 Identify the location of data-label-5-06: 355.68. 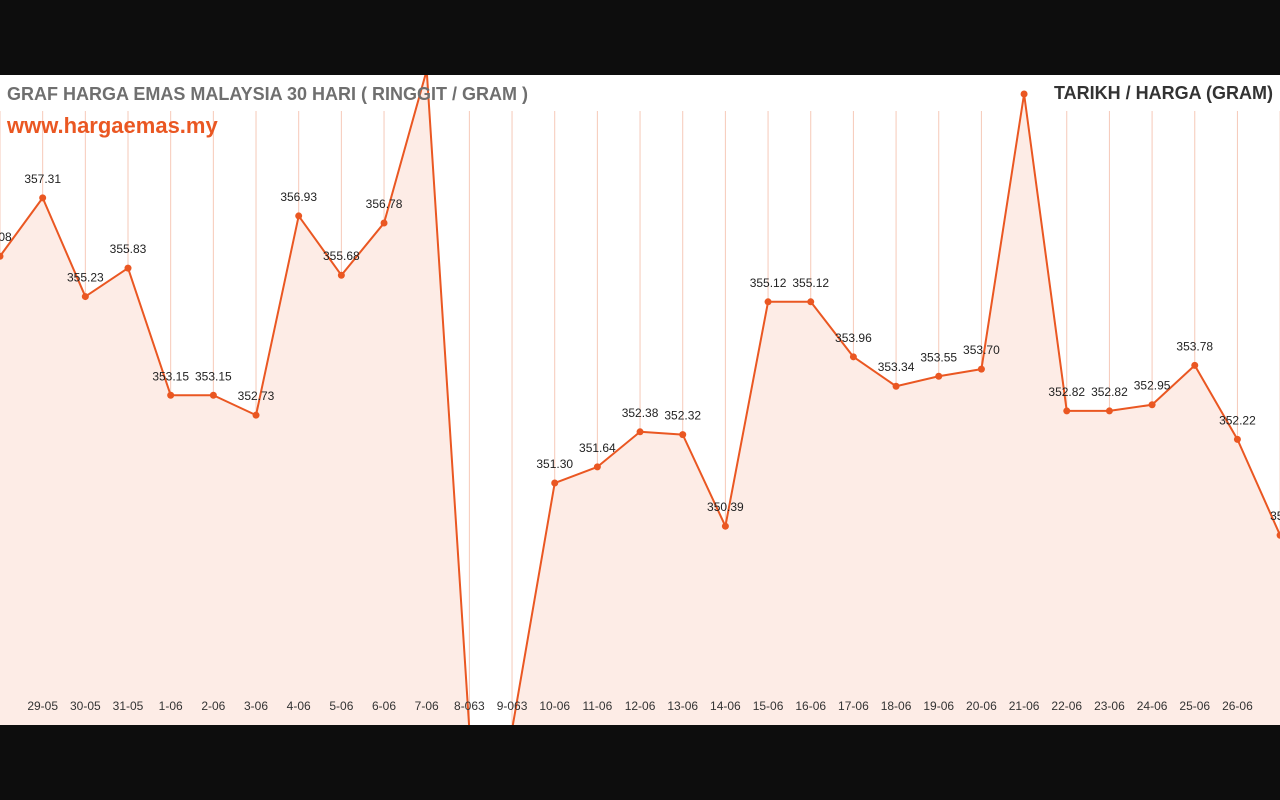
(341, 256).